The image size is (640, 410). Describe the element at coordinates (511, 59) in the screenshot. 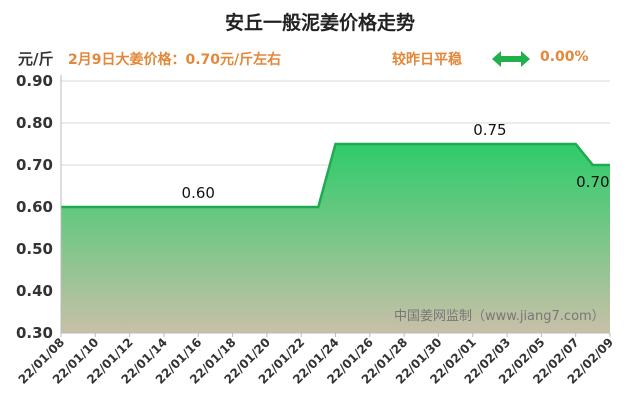

I see `double-arrow-icon` at that location.